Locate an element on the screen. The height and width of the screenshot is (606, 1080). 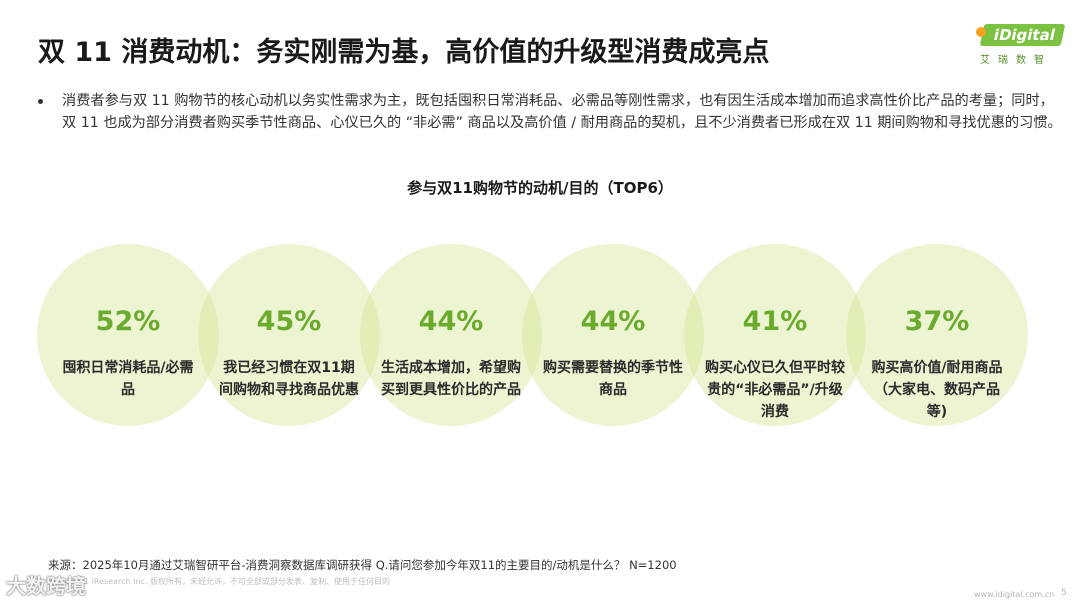
data-label-3: 44% is located at coordinates (451, 321).